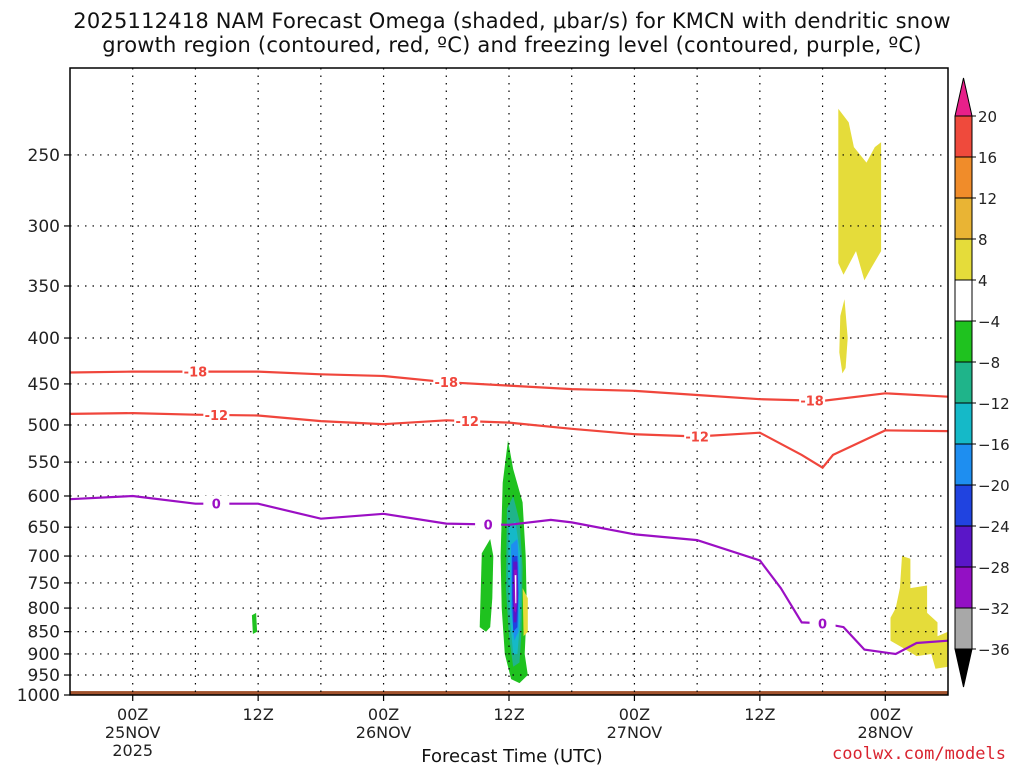 The height and width of the screenshot is (768, 1024). Describe the element at coordinates (635, 732) in the screenshot. I see `x-tick-date: 27NOV` at that location.